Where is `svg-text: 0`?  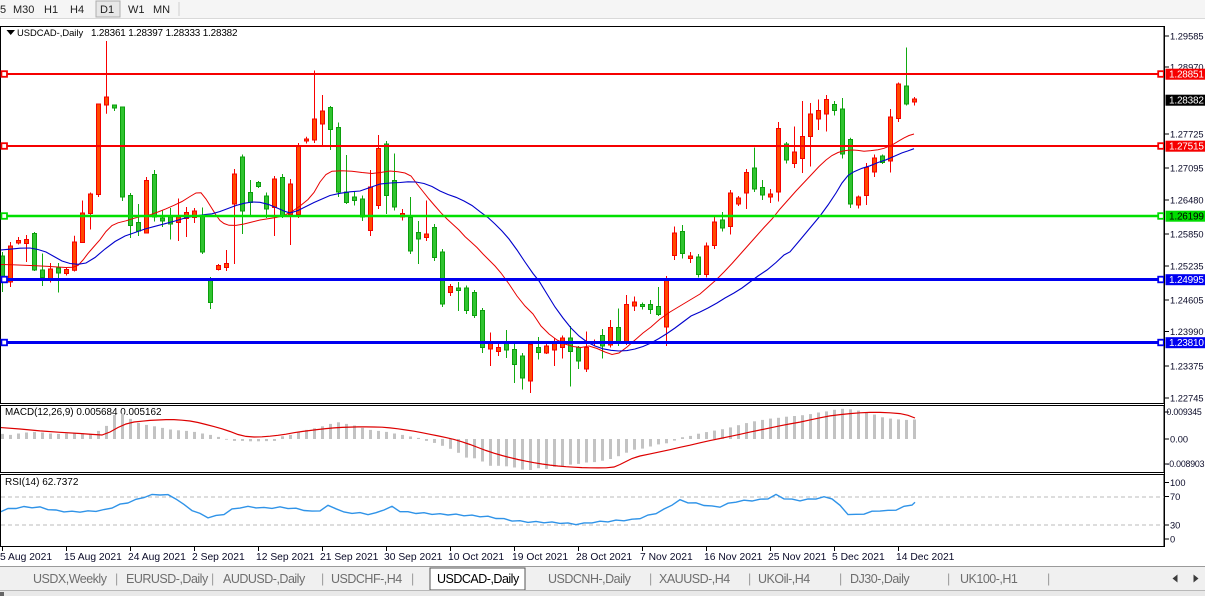 svg-text: 0 is located at coordinates (1172, 540).